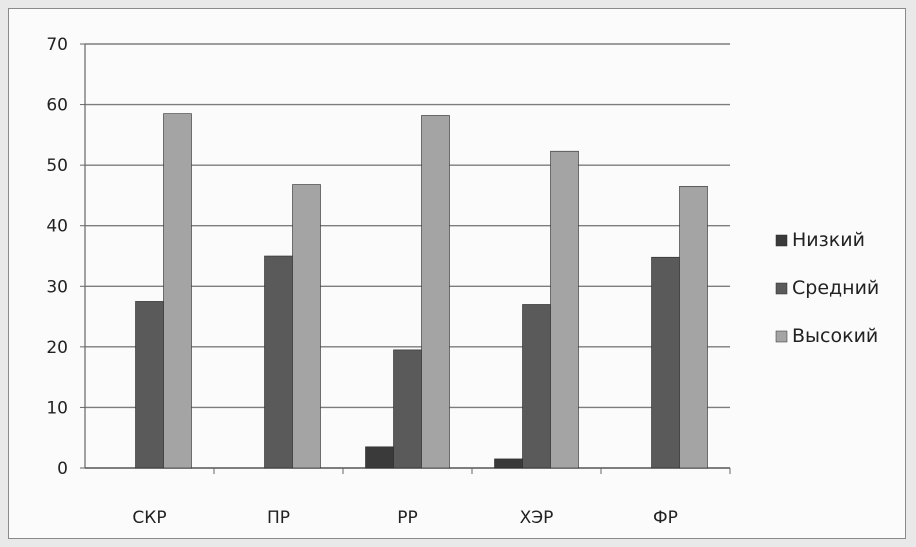 The width and height of the screenshot is (916, 547). What do you see at coordinates (407, 518) in the screenshot?
I see `x-tick-label: РР` at bounding box center [407, 518].